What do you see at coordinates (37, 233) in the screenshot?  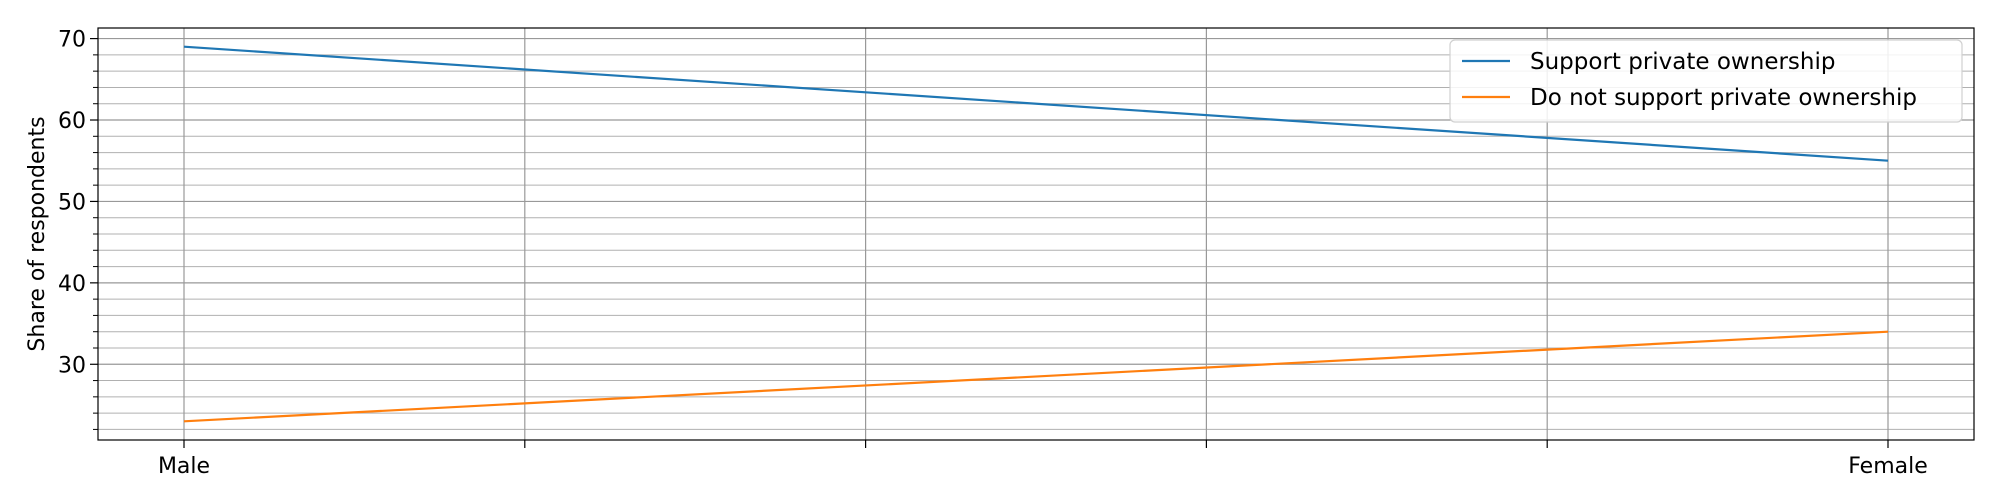 I see `y-axis-label: Share of respondents` at bounding box center [37, 233].